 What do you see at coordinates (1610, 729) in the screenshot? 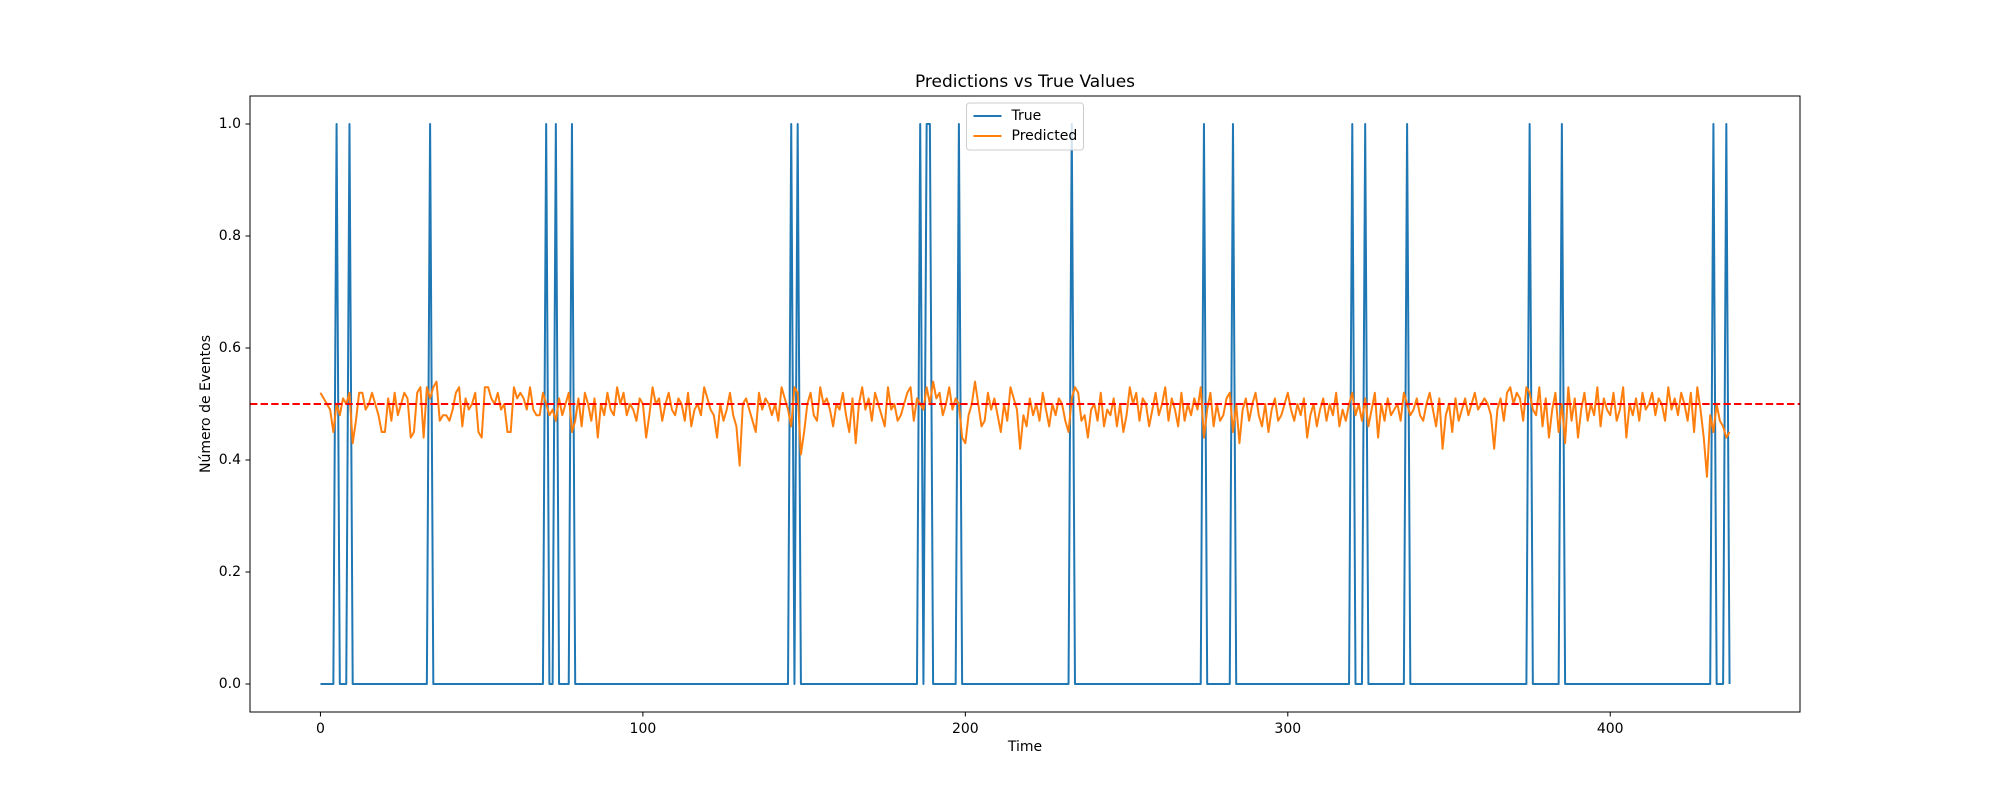
I see `x-tick-label: 400` at bounding box center [1610, 729].